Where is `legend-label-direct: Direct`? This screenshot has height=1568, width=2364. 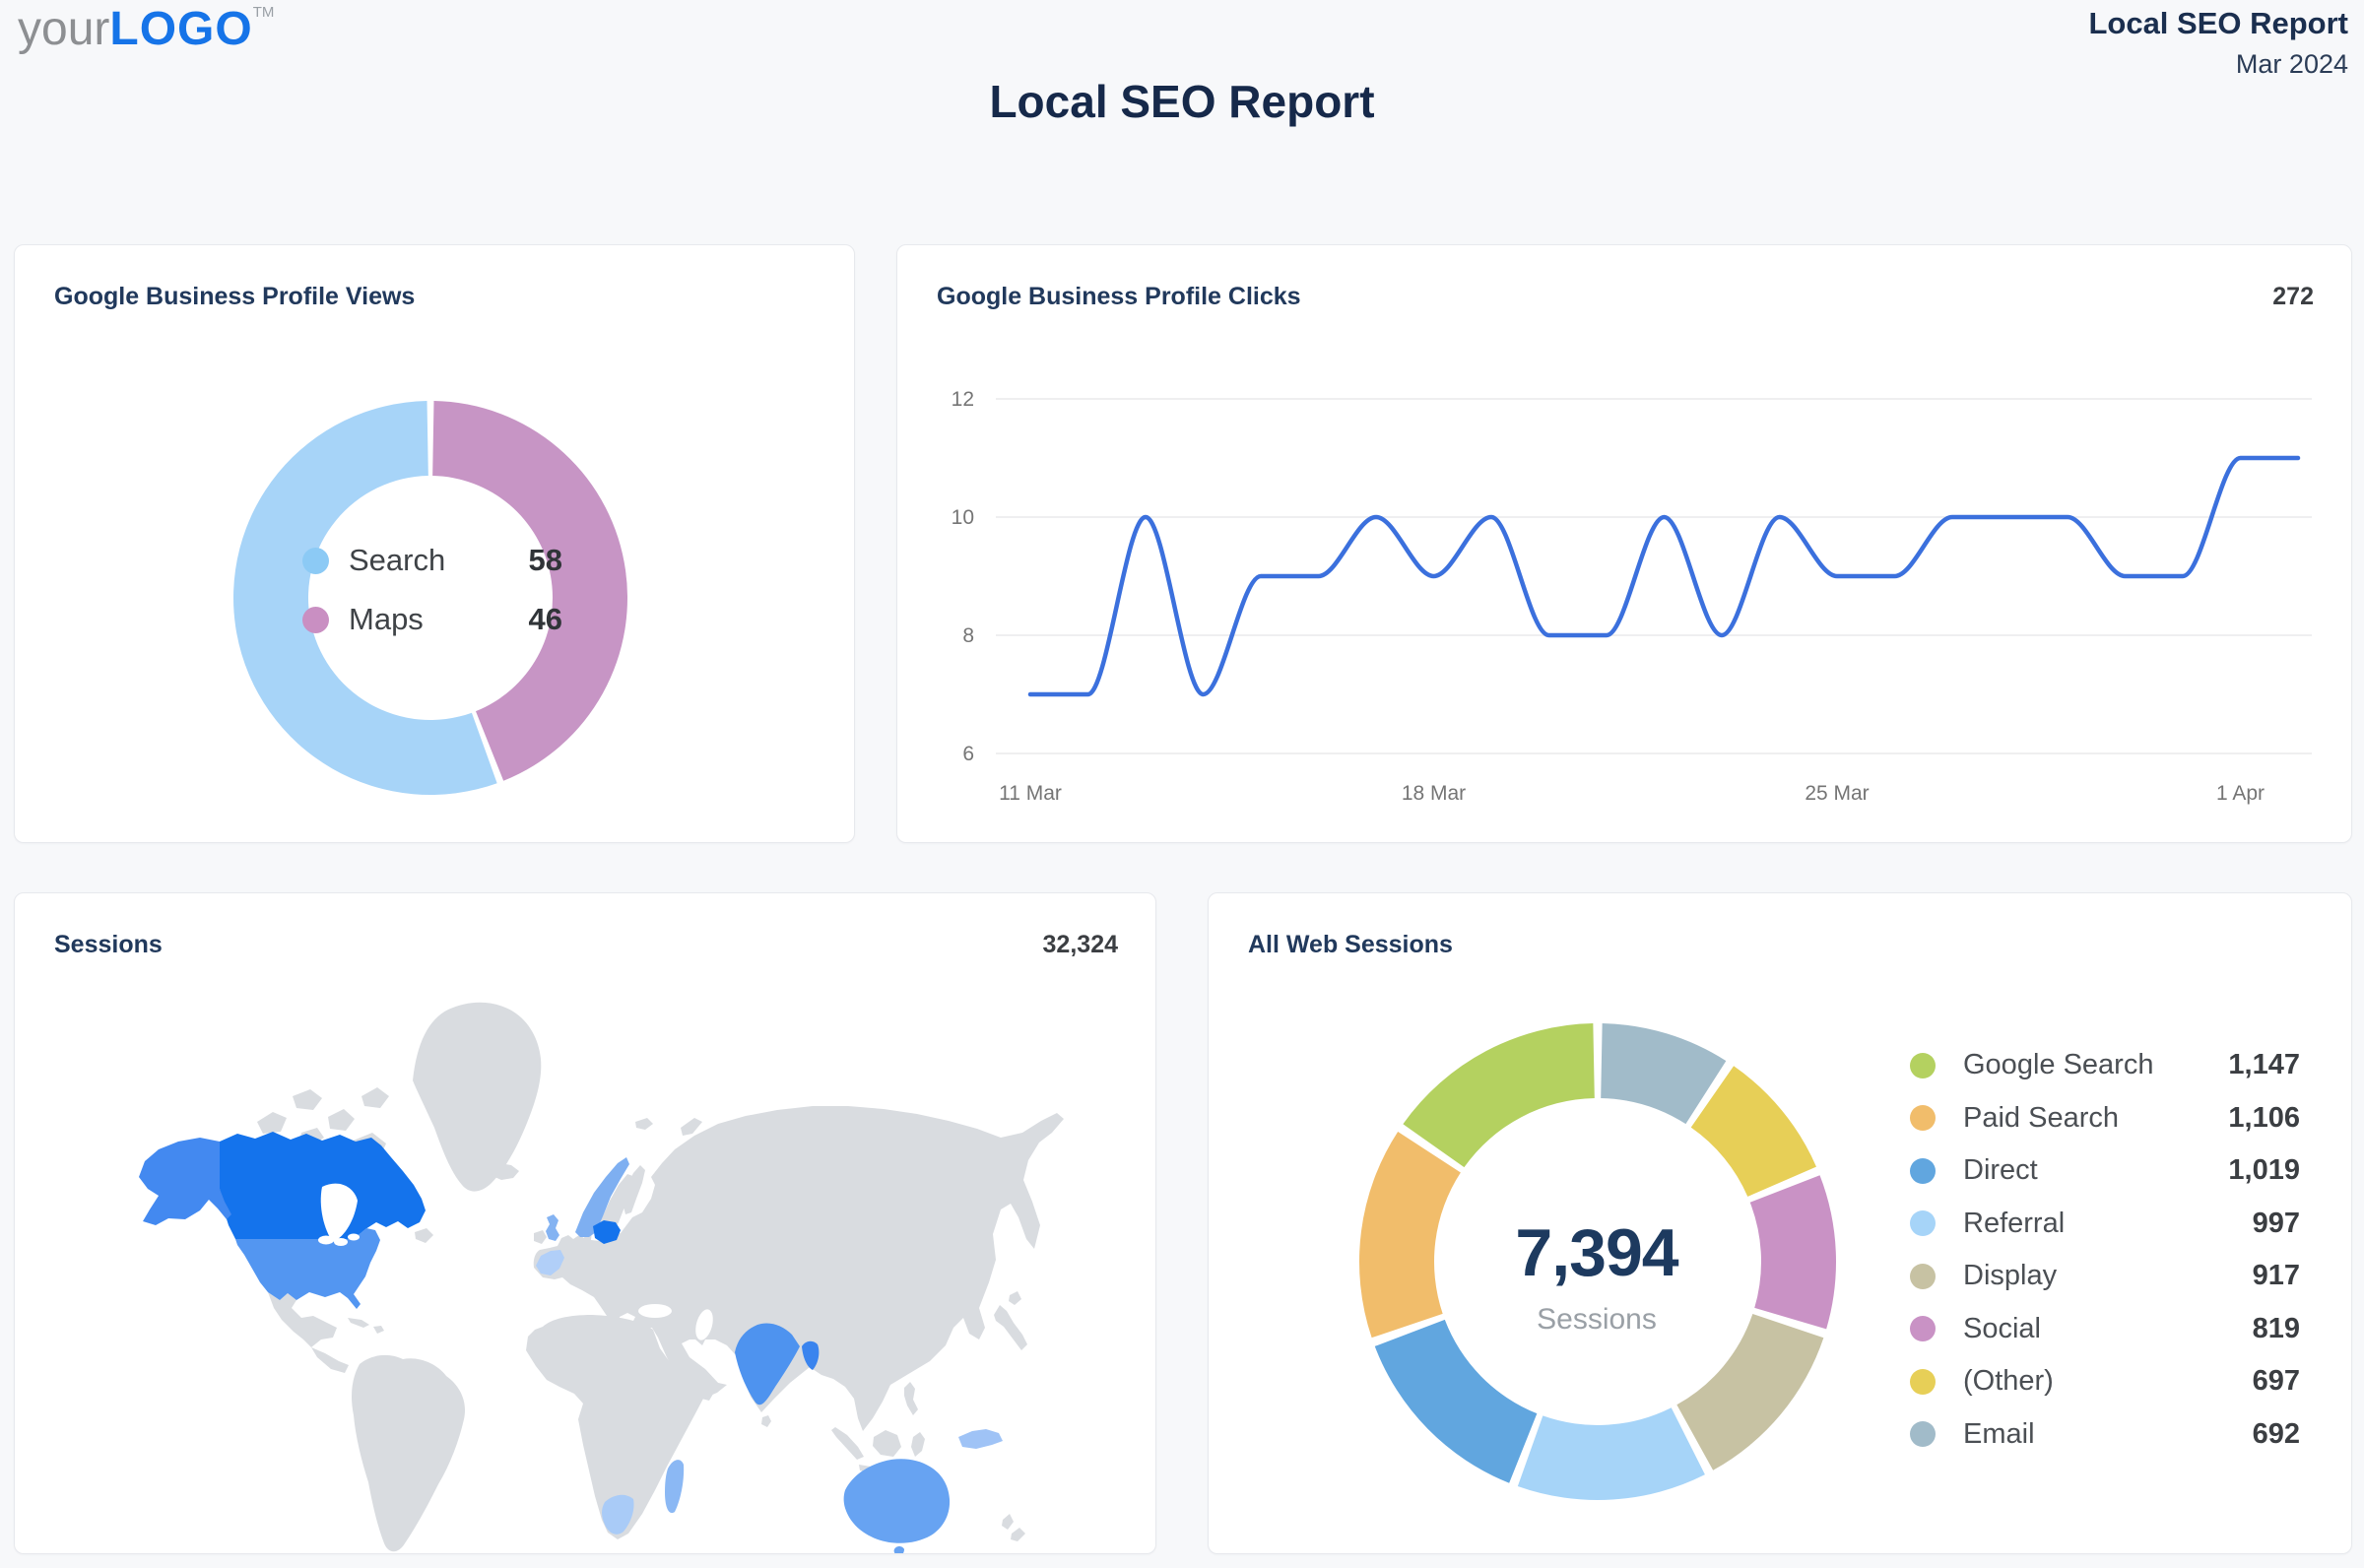 legend-label-direct: Direct is located at coordinates (2000, 1170).